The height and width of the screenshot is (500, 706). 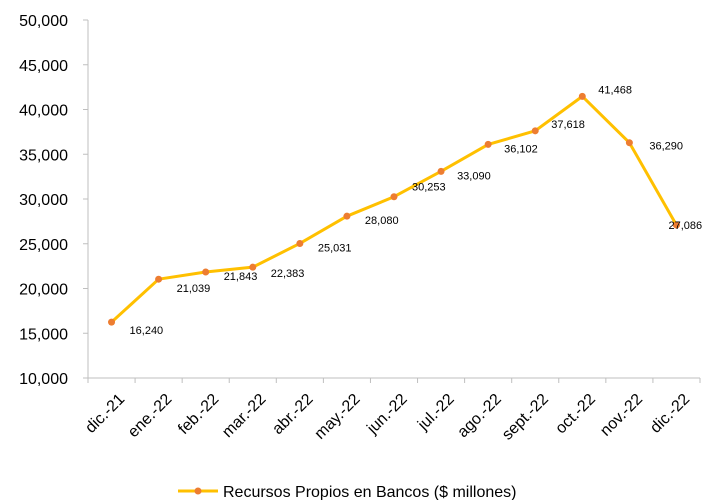 I want to click on data-label: 21,039, so click(x=194, y=289).